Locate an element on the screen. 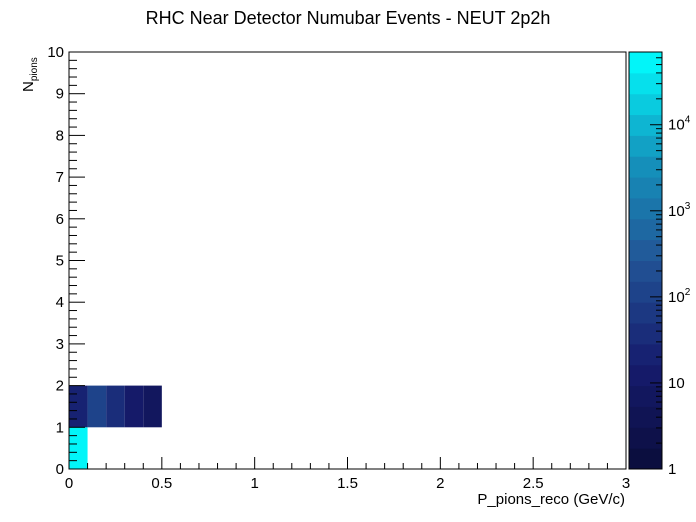 This screenshot has width=696, height=522. y-axis-label: Npions is located at coordinates (30, 74).